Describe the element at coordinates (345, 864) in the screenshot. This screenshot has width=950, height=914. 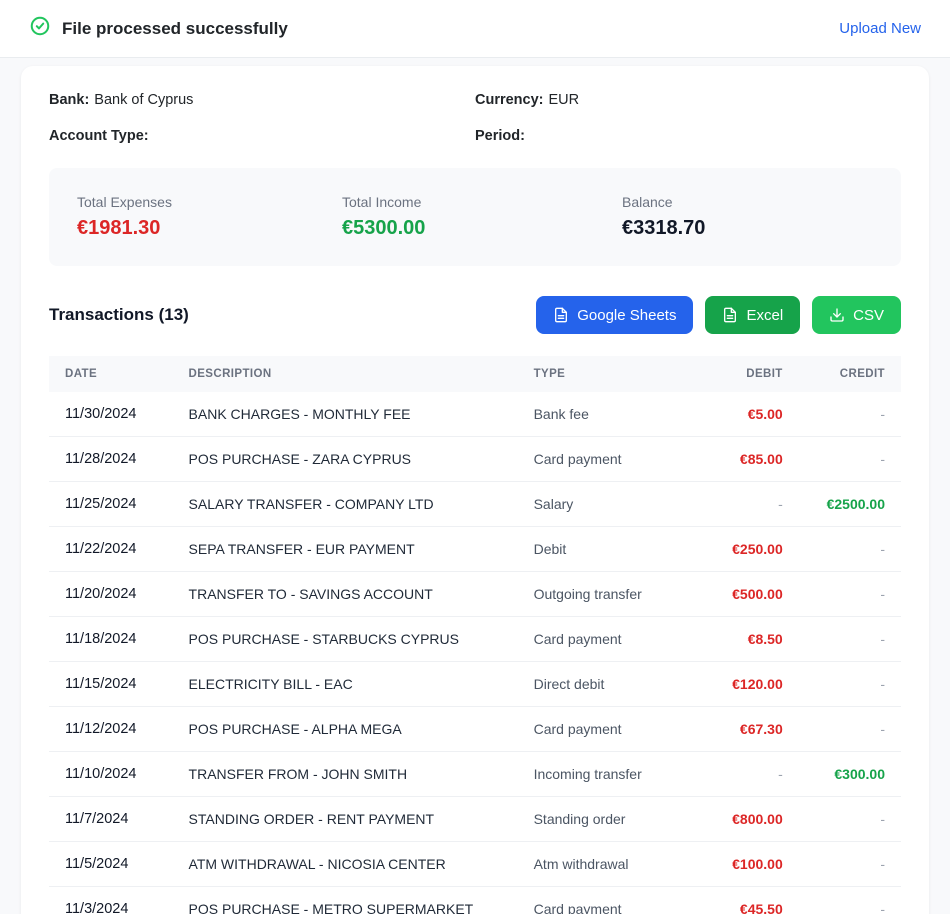
I see `description-cell: ATM WITHDRAWAL - NICOSIA CENTER` at that location.